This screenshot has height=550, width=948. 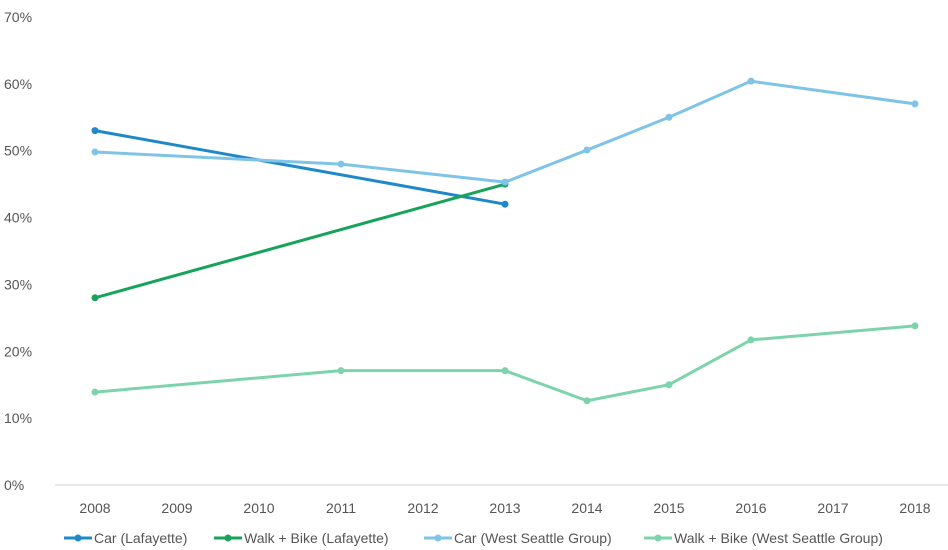 I want to click on y-tick-label: 70%, so click(x=18, y=17).